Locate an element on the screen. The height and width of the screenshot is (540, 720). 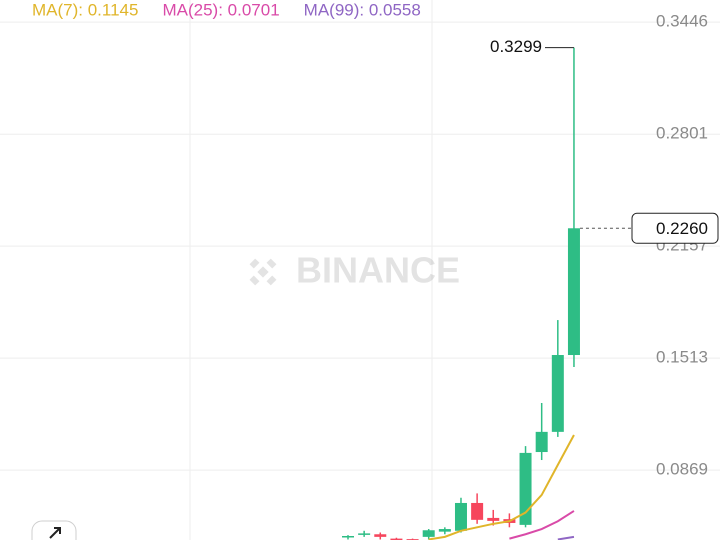
price-label-box is located at coordinates (675, 228).